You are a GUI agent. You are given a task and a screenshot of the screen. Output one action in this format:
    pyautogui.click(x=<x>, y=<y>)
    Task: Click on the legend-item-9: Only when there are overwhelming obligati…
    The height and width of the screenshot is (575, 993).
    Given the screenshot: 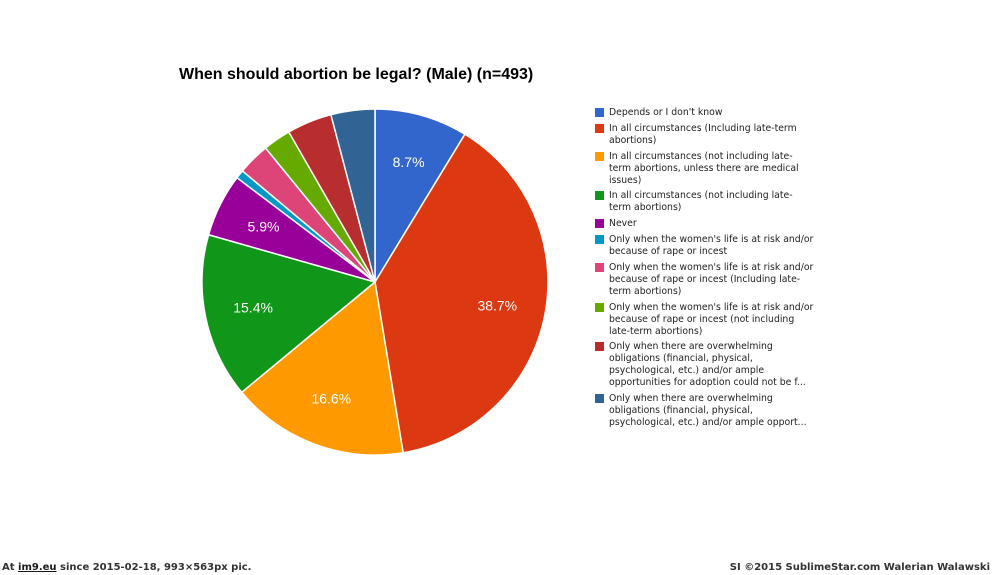 What is the action you would take?
    pyautogui.click(x=710, y=411)
    